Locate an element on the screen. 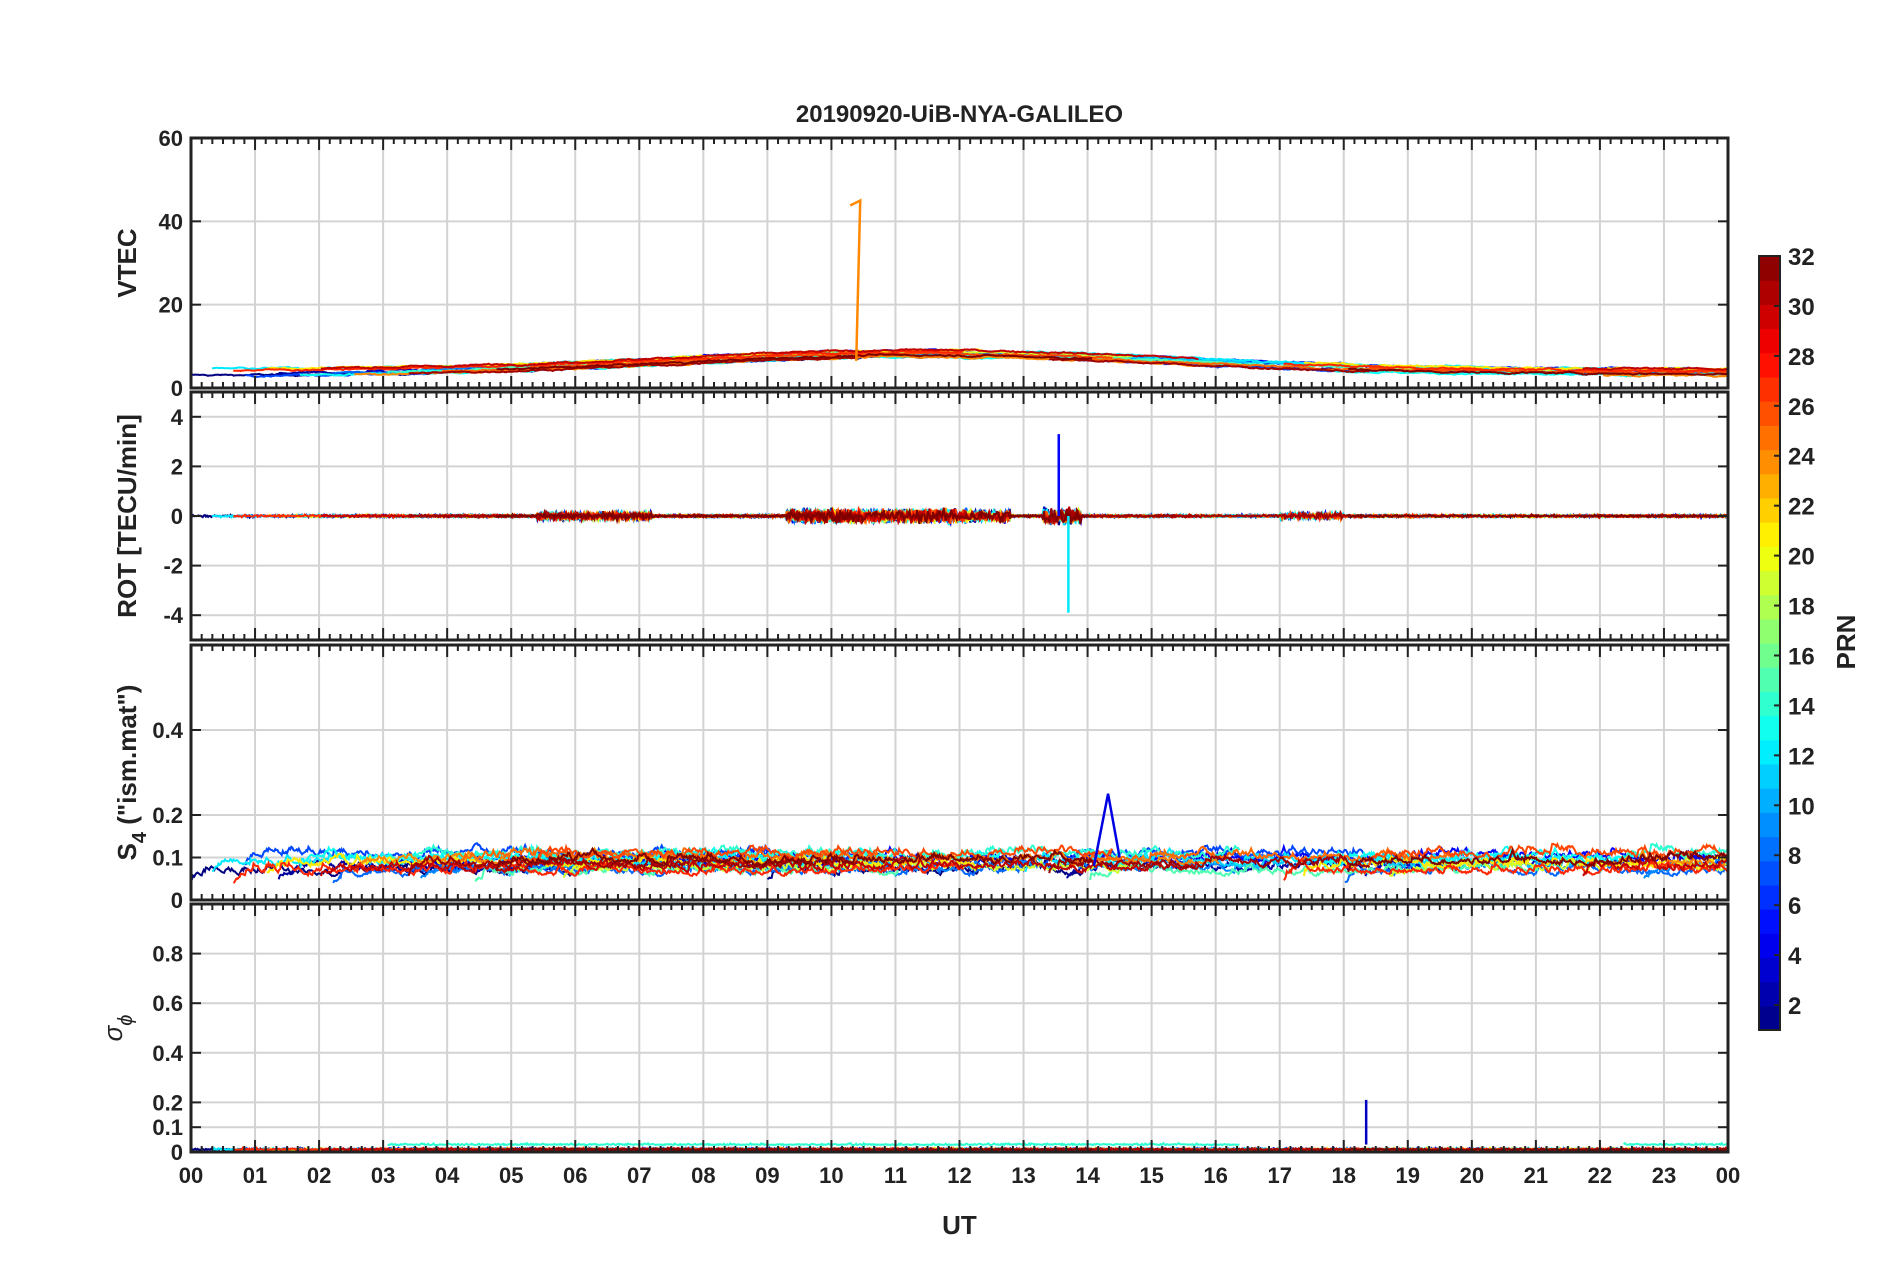  y-tick-label: 0.6 is located at coordinates (167, 1003).